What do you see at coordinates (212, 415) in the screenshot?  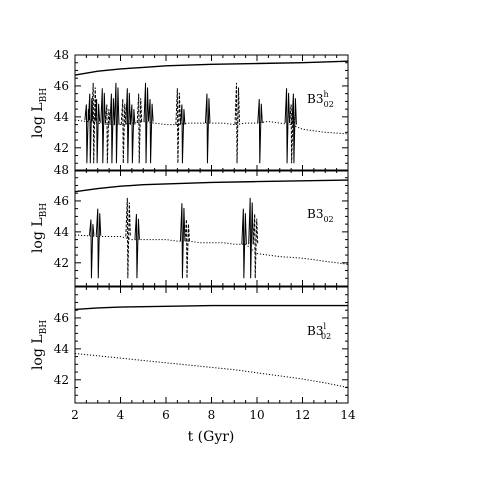 I see `x-tick-label: 8` at bounding box center [212, 415].